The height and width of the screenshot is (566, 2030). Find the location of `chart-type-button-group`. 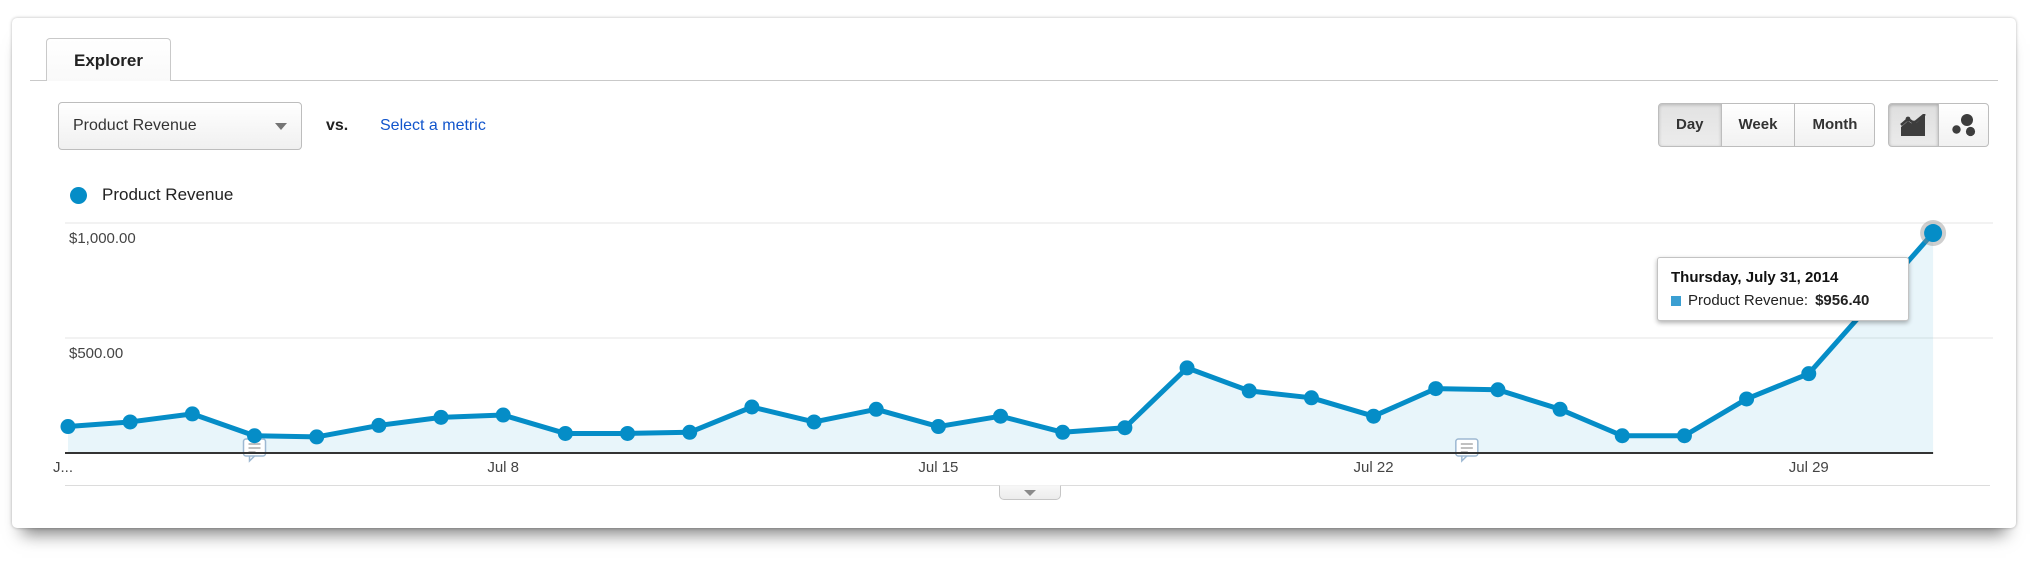

chart-type-button-group is located at coordinates (1938, 125).